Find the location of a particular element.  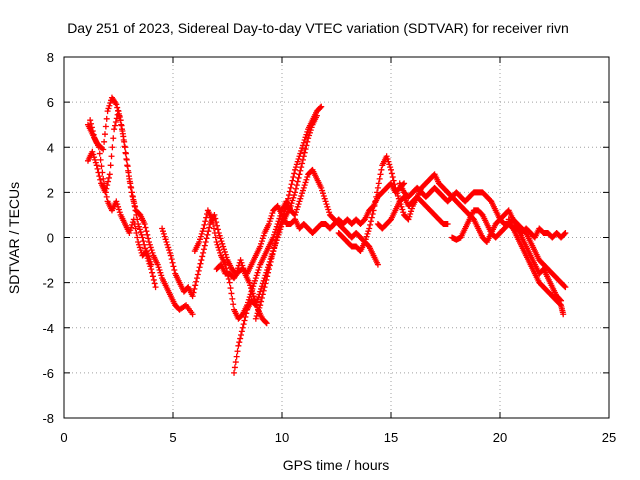

x-tick-label: 10 is located at coordinates (282, 437).